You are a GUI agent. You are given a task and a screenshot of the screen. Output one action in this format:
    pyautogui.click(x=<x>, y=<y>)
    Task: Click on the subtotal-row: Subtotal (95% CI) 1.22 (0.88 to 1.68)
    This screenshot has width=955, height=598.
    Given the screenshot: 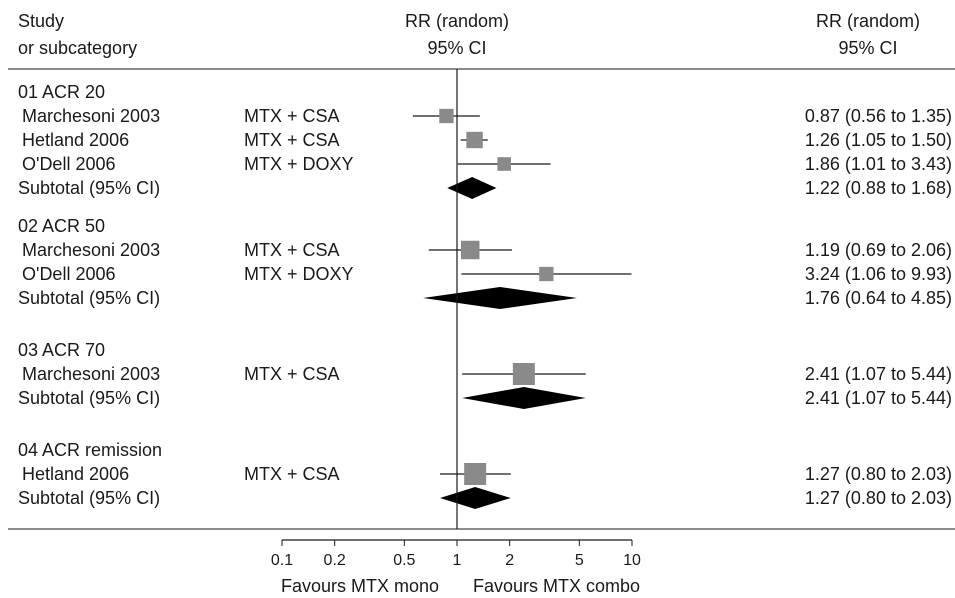 What is the action you would take?
    pyautogui.click(x=485, y=188)
    